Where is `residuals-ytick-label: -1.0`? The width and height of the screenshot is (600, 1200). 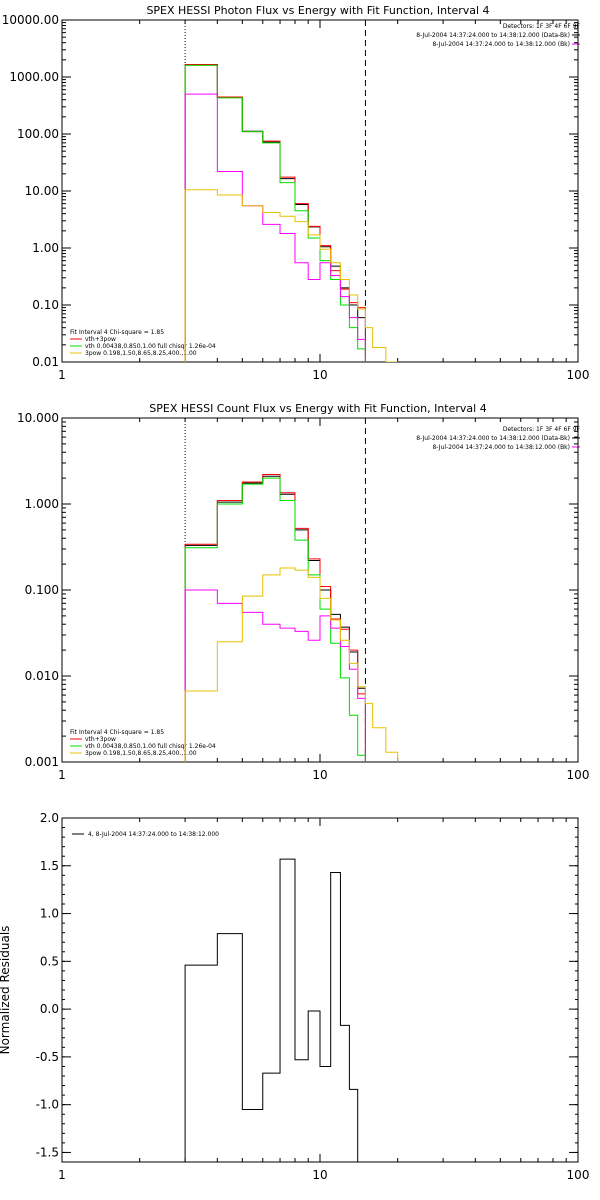
residuals-ytick-label: -1.0 is located at coordinates (47, 1105).